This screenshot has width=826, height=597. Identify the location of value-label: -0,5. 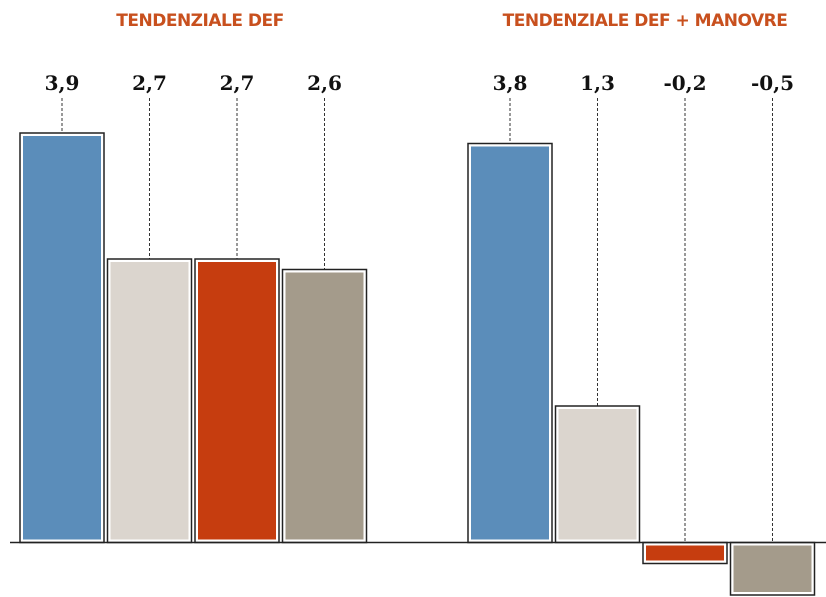
(772, 83).